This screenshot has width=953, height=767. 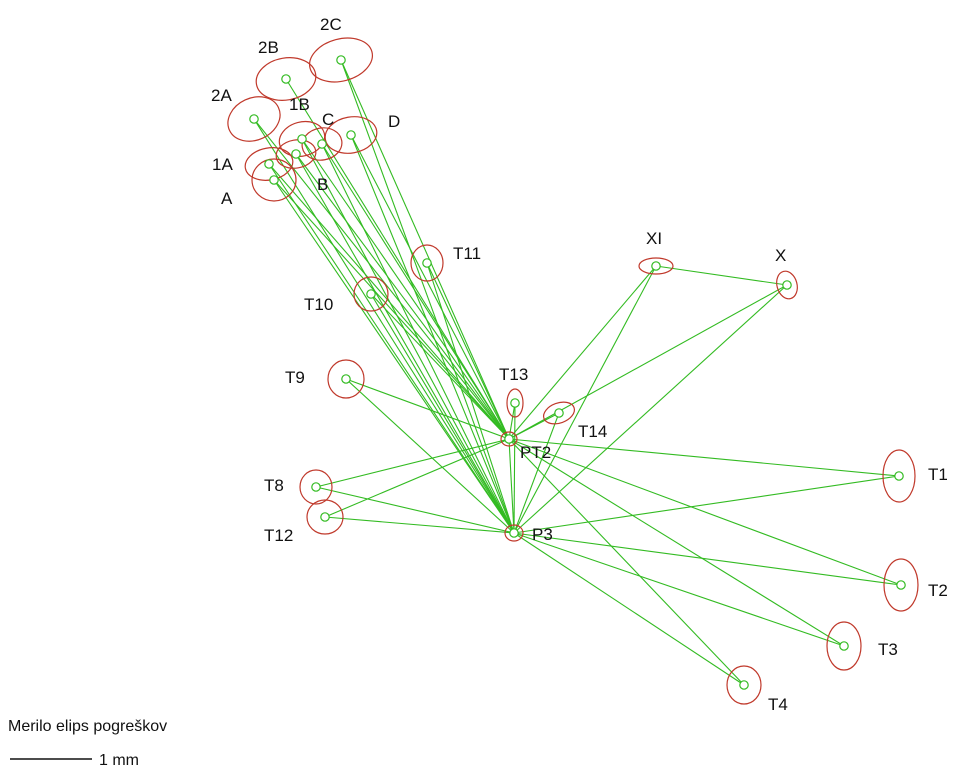 I want to click on point-label-p3: P3, so click(x=542, y=534).